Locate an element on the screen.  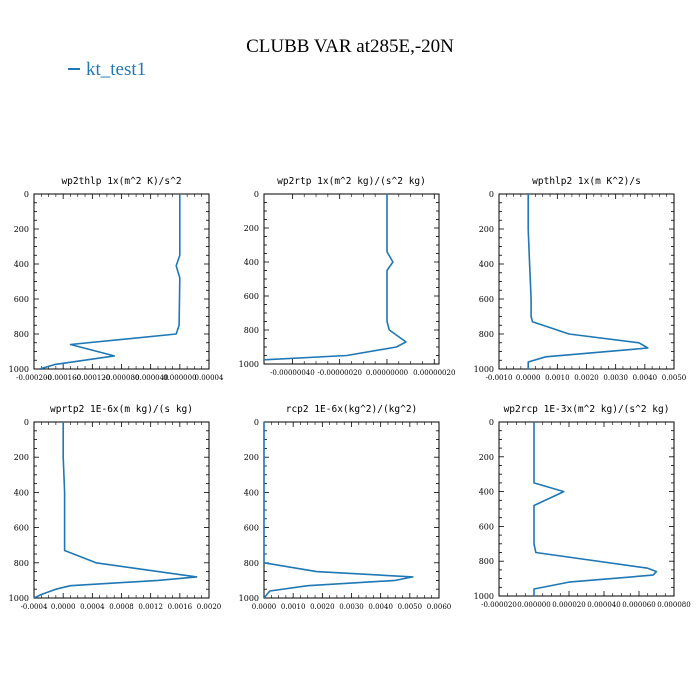
panel-title: wprtp2 1E-6x(m kg)/(s kg) is located at coordinates (121, 409).